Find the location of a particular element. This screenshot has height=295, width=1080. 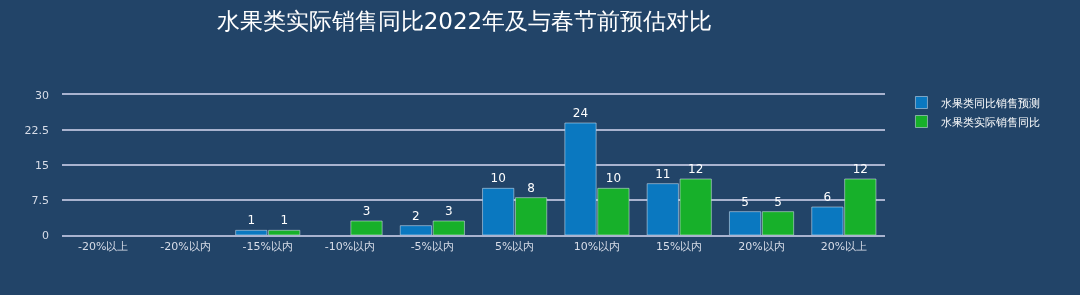

x-tick-label: 20%以上 is located at coordinates (844, 246).